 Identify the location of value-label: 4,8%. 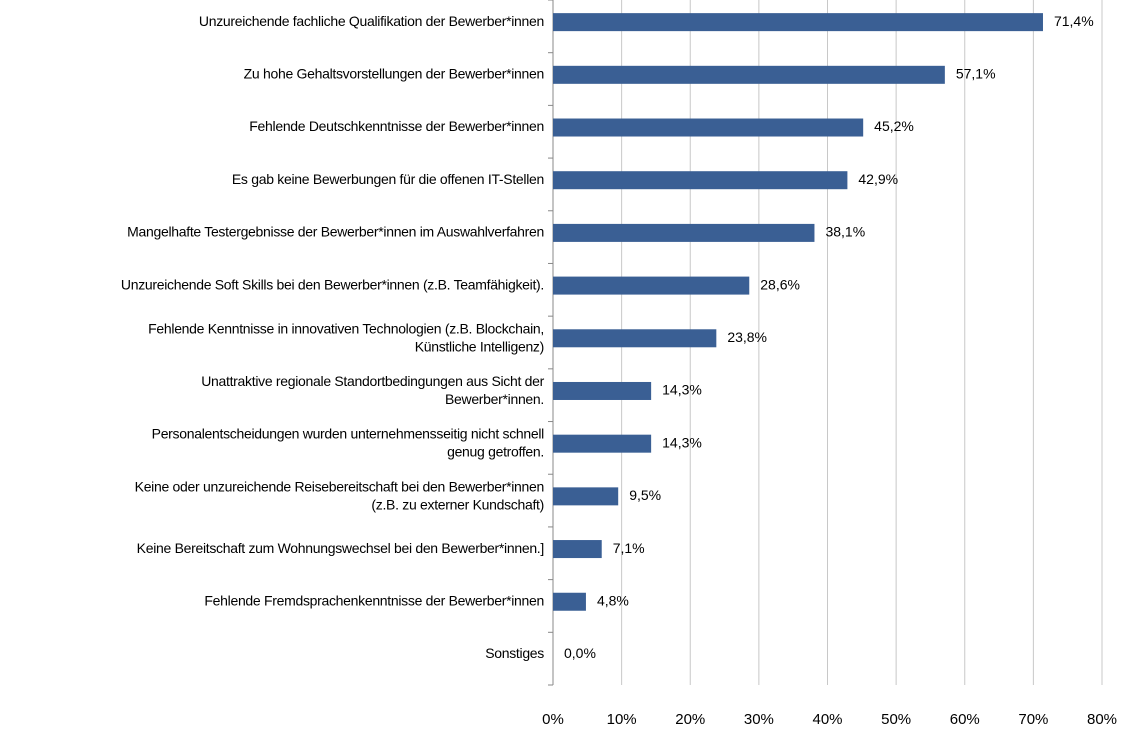
(613, 600).